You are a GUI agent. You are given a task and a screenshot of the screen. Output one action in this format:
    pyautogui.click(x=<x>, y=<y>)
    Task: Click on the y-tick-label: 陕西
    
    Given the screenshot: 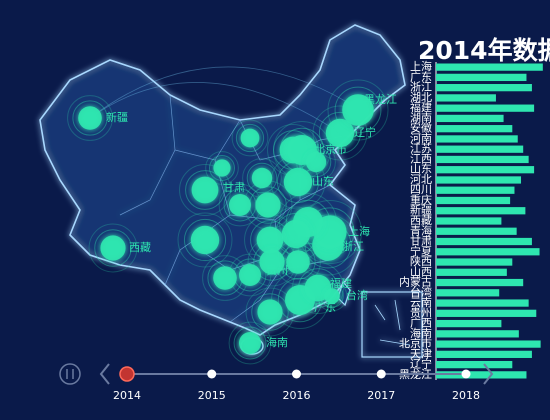 What is the action you would take?
    pyautogui.click(x=421, y=261)
    